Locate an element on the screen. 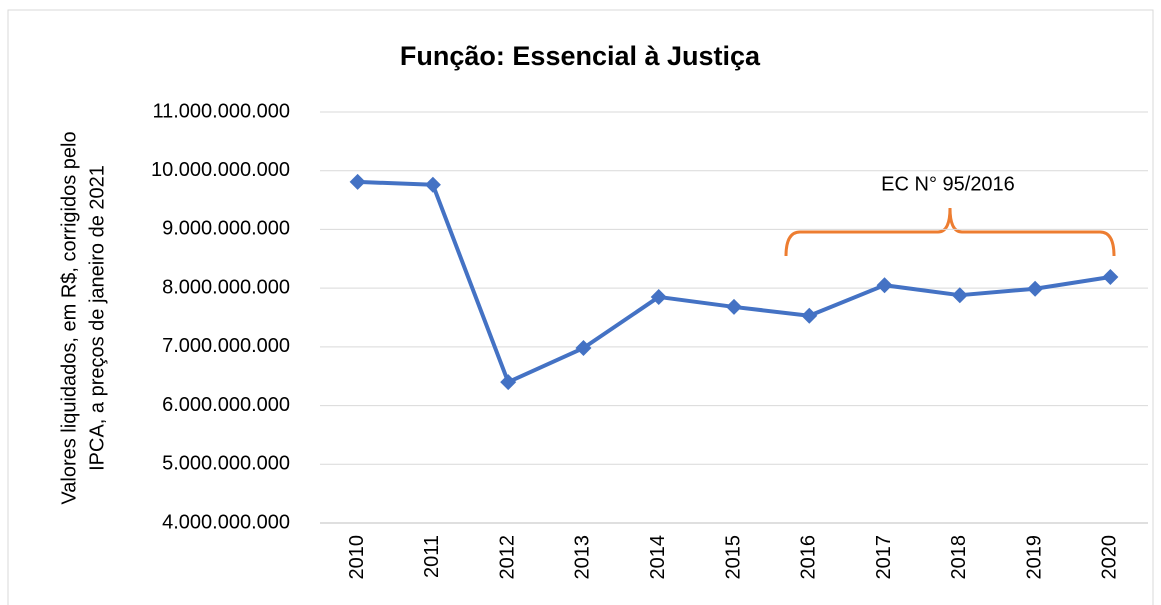 The width and height of the screenshot is (1161, 605). y-tick-label: 10.000.000.000 is located at coordinates (220, 170).